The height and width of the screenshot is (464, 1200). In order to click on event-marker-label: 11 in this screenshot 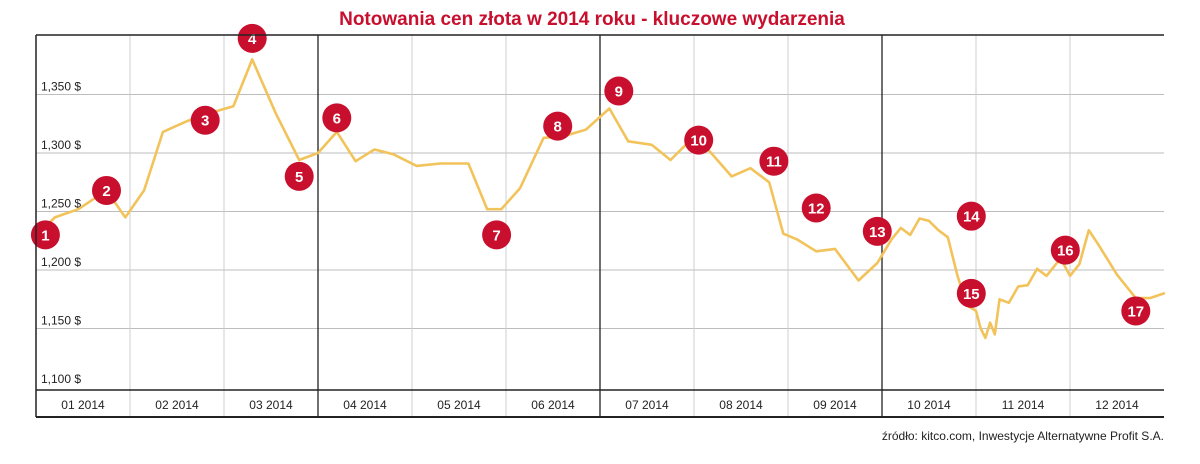, I will do `click(774, 162)`.